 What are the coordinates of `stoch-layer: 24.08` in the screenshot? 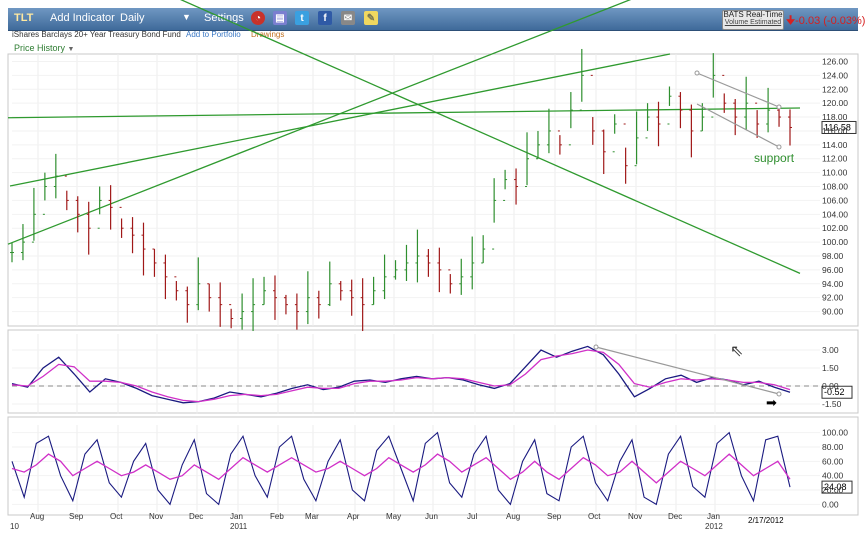 It's located at (432, 468).